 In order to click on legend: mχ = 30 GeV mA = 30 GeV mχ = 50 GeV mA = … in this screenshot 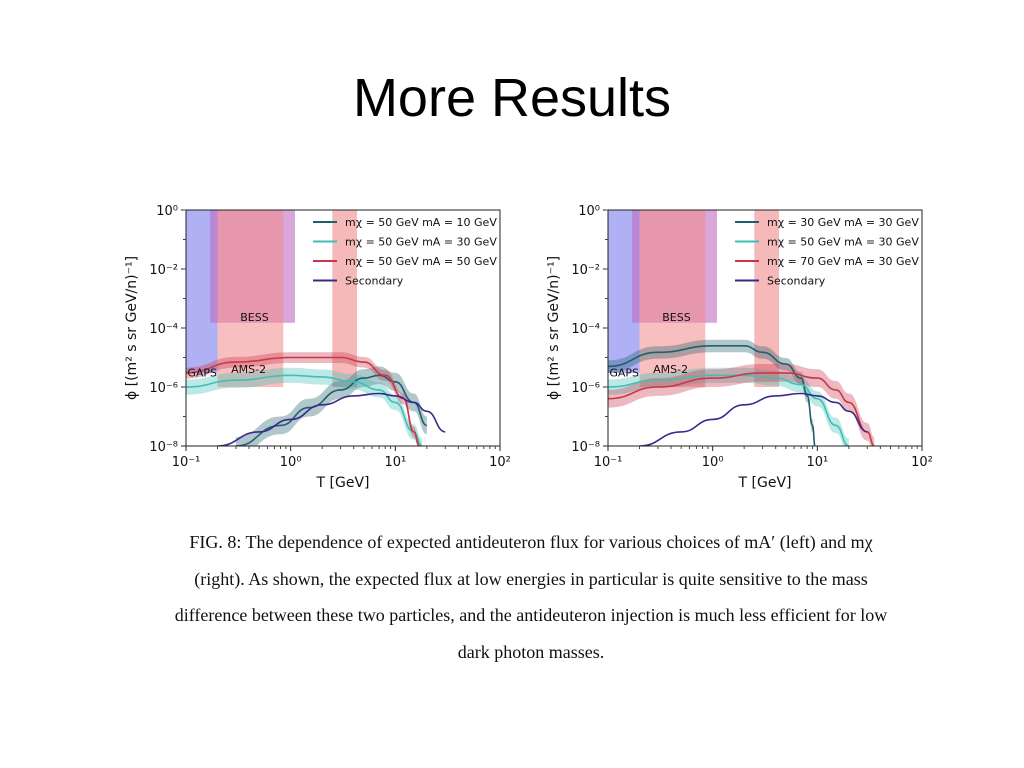, I will do `click(827, 252)`.